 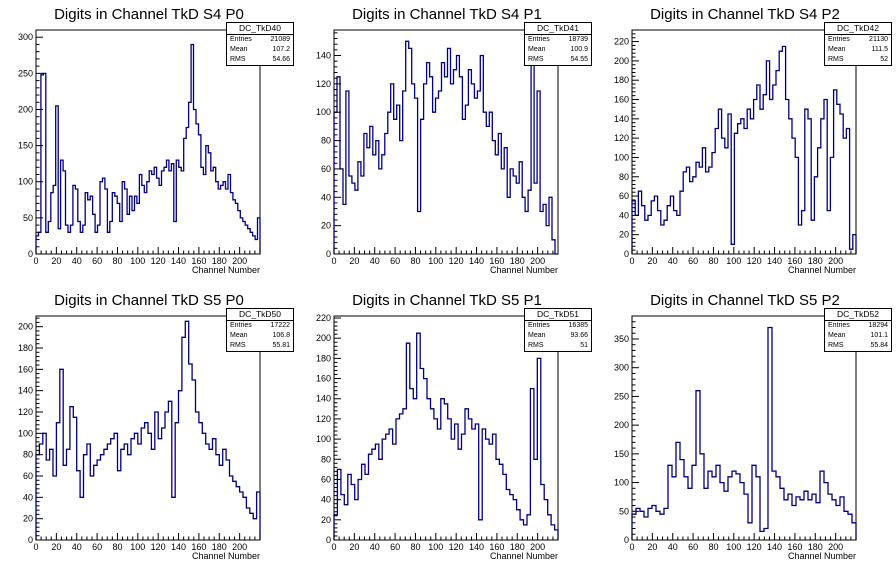 I want to click on stats-row-rms: RMS 54.55, so click(x=558, y=60).